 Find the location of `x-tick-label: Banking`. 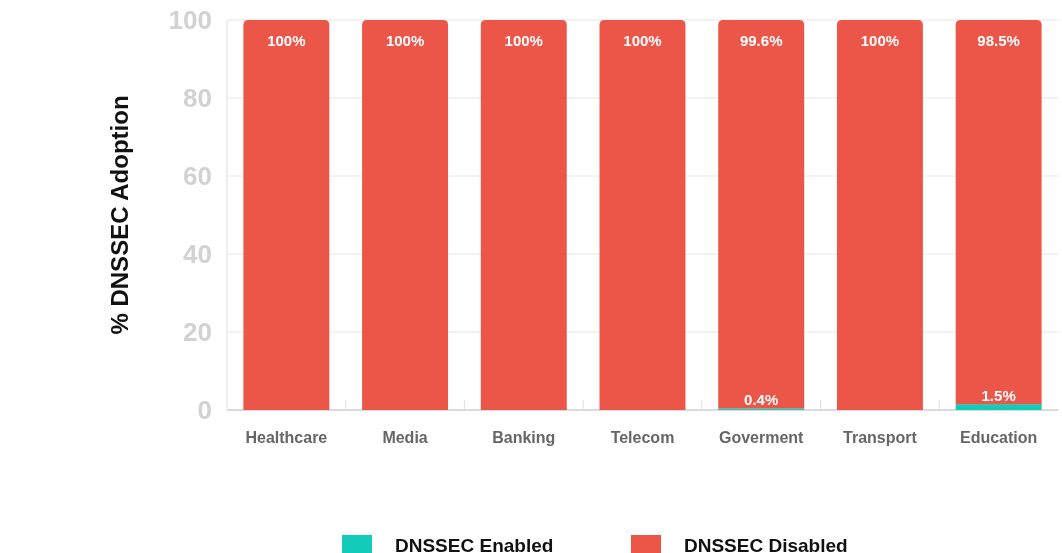

x-tick-label: Banking is located at coordinates (524, 437).